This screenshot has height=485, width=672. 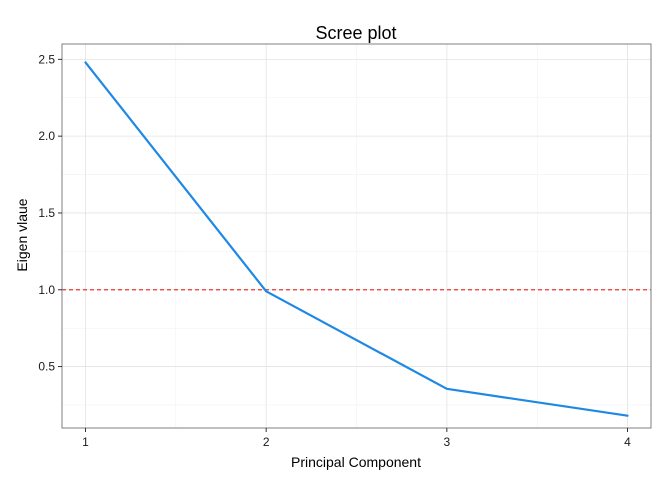 What do you see at coordinates (266, 442) in the screenshot?
I see `x-tick-label: 2` at bounding box center [266, 442].